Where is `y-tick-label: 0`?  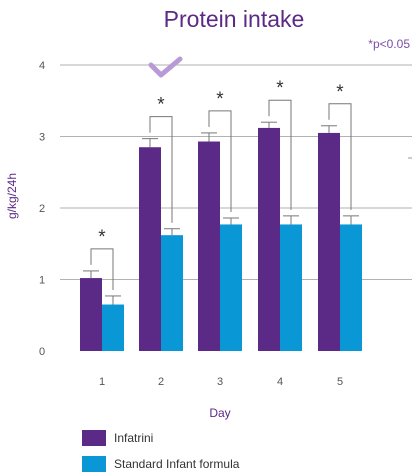 y-tick-label: 0 is located at coordinates (42, 352).